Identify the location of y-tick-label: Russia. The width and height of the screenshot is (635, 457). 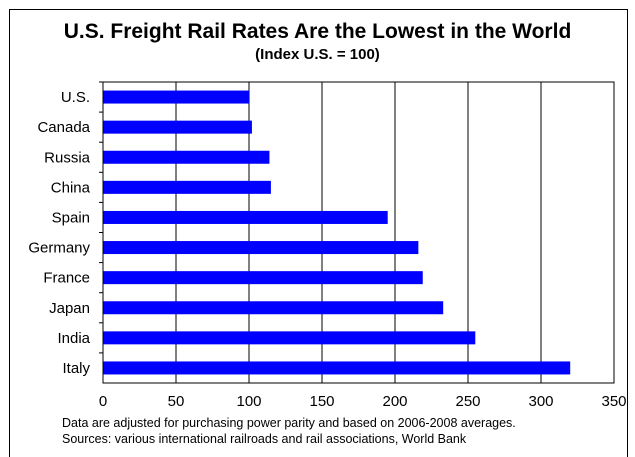
(67, 157).